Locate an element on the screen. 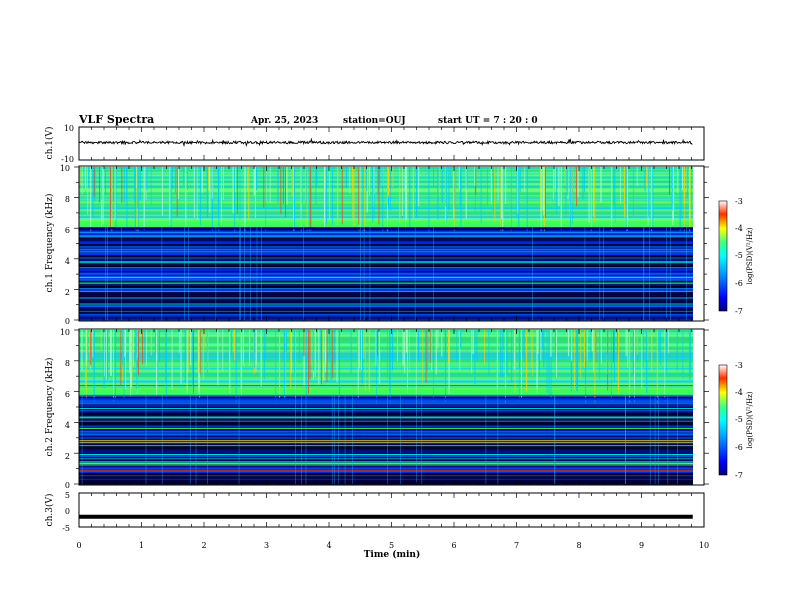 The height and width of the screenshot is (612, 792). ch1-cb-tick-3: -3 is located at coordinates (739, 201).